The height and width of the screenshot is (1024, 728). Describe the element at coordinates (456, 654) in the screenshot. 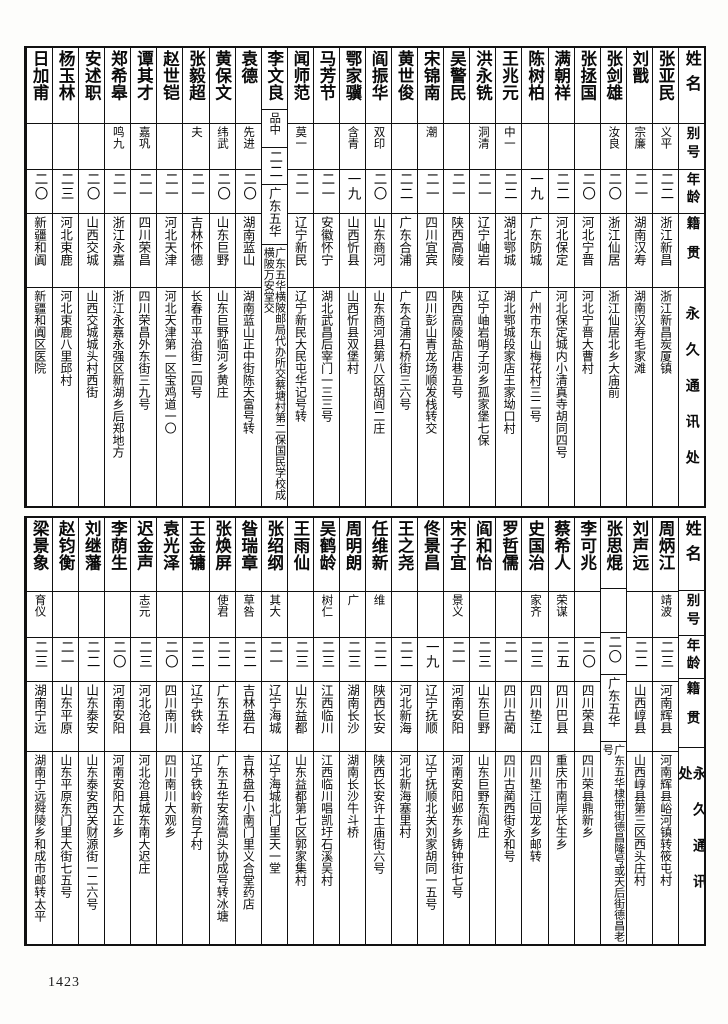

I see `cell-age-text: 二一` at that location.